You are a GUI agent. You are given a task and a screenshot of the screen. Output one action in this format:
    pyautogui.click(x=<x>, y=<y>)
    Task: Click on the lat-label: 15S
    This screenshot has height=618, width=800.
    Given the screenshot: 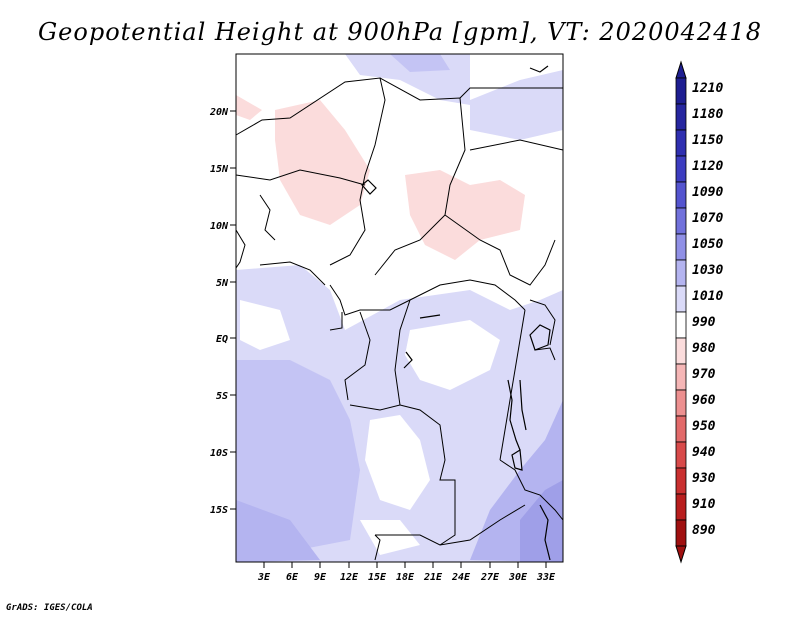 What is the action you would take?
    pyautogui.click(x=219, y=510)
    